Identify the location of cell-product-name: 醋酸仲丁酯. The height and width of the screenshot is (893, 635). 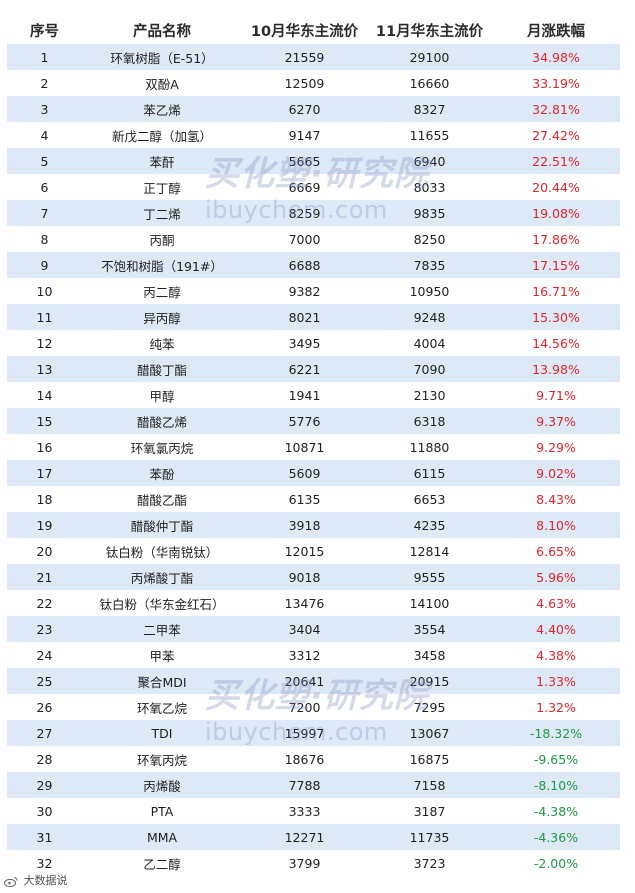
(162, 525).